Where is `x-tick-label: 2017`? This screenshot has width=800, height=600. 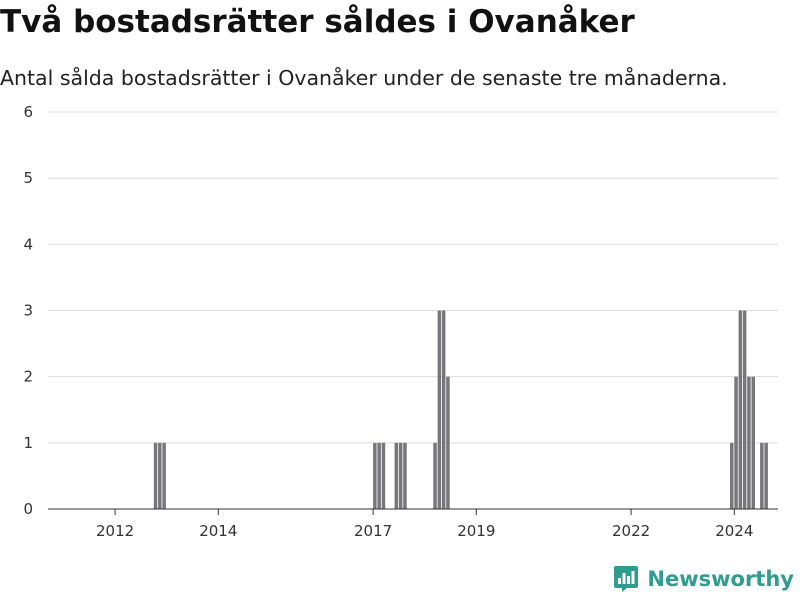
x-tick-label: 2017 is located at coordinates (373, 531).